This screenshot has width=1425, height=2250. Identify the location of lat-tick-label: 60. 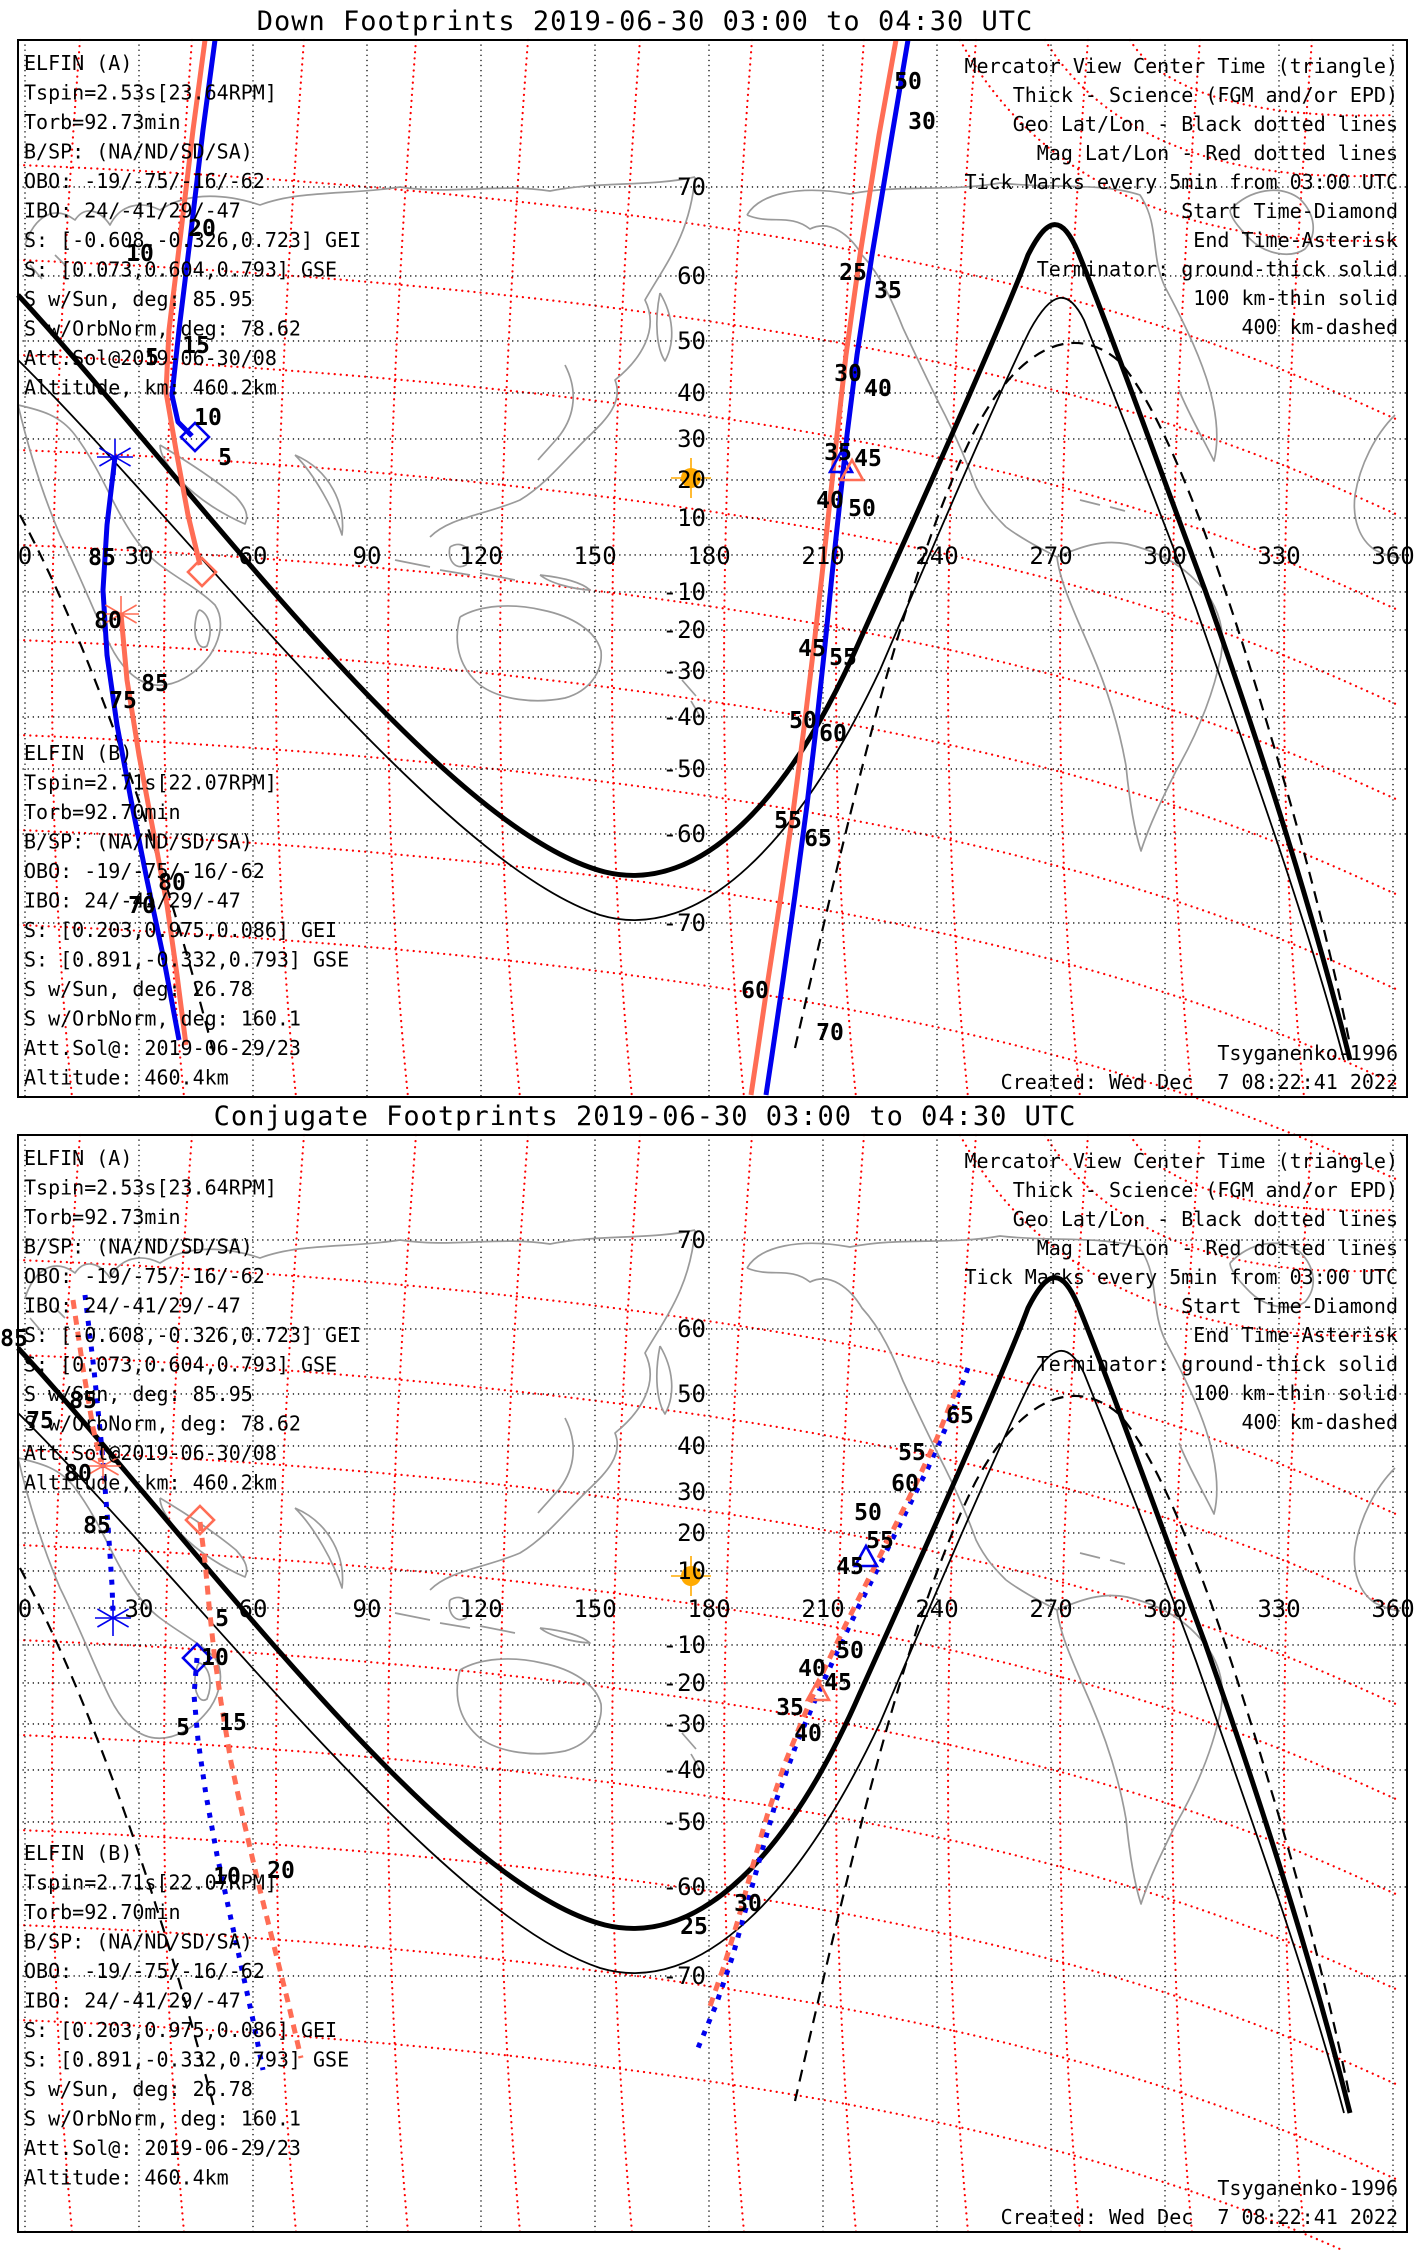
(691, 276).